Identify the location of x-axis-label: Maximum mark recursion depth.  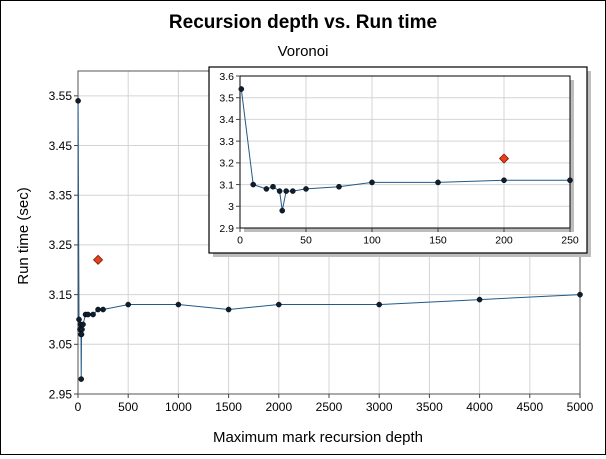
(318, 437).